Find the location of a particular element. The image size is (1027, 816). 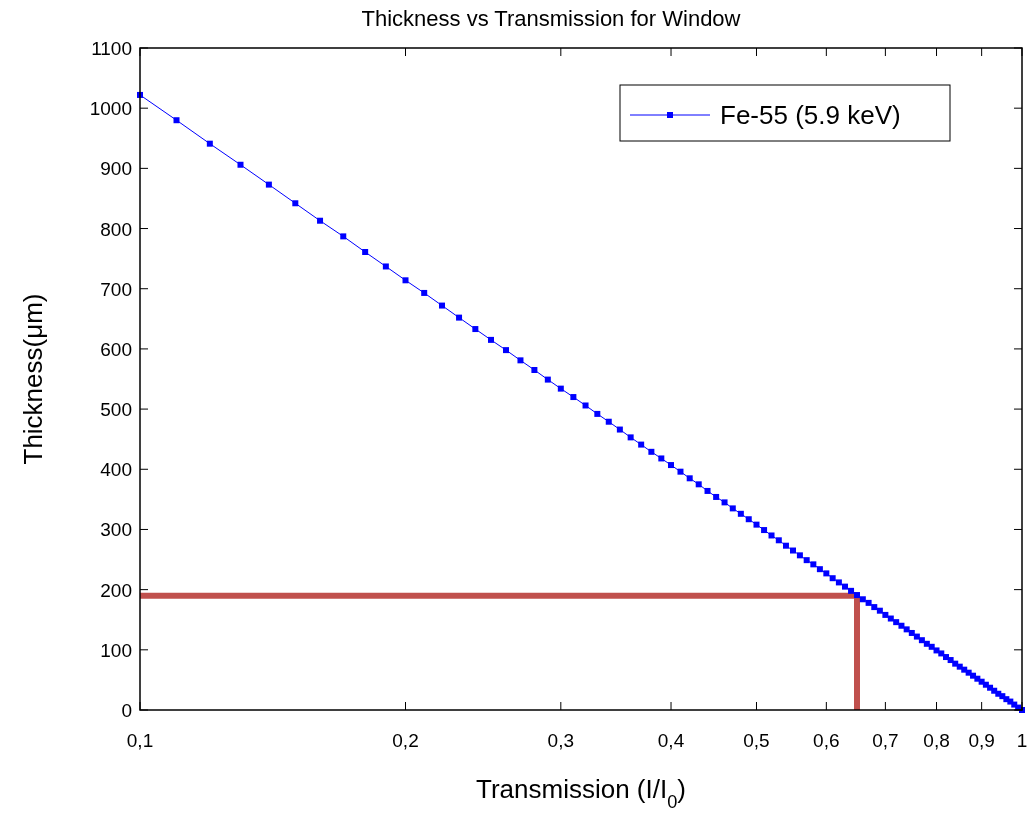

y-tick-label: 600 is located at coordinates (116, 349).